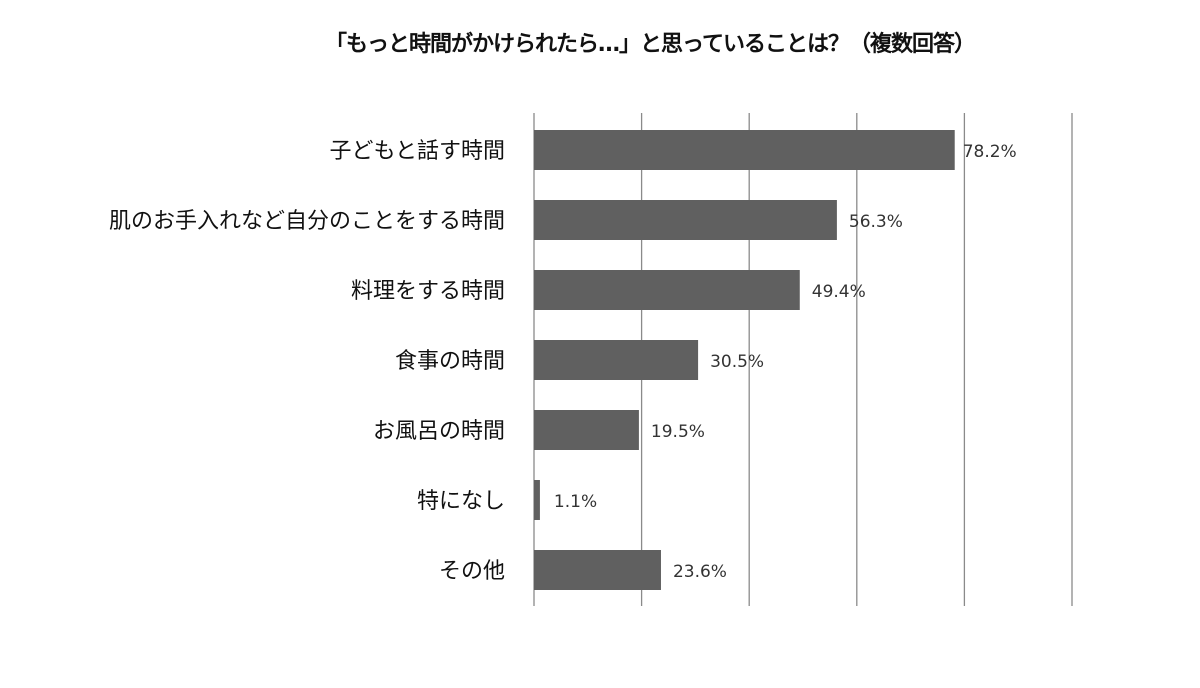 The height and width of the screenshot is (688, 1200). What do you see at coordinates (990, 152) in the screenshot?
I see `data-label: 78.2%` at bounding box center [990, 152].